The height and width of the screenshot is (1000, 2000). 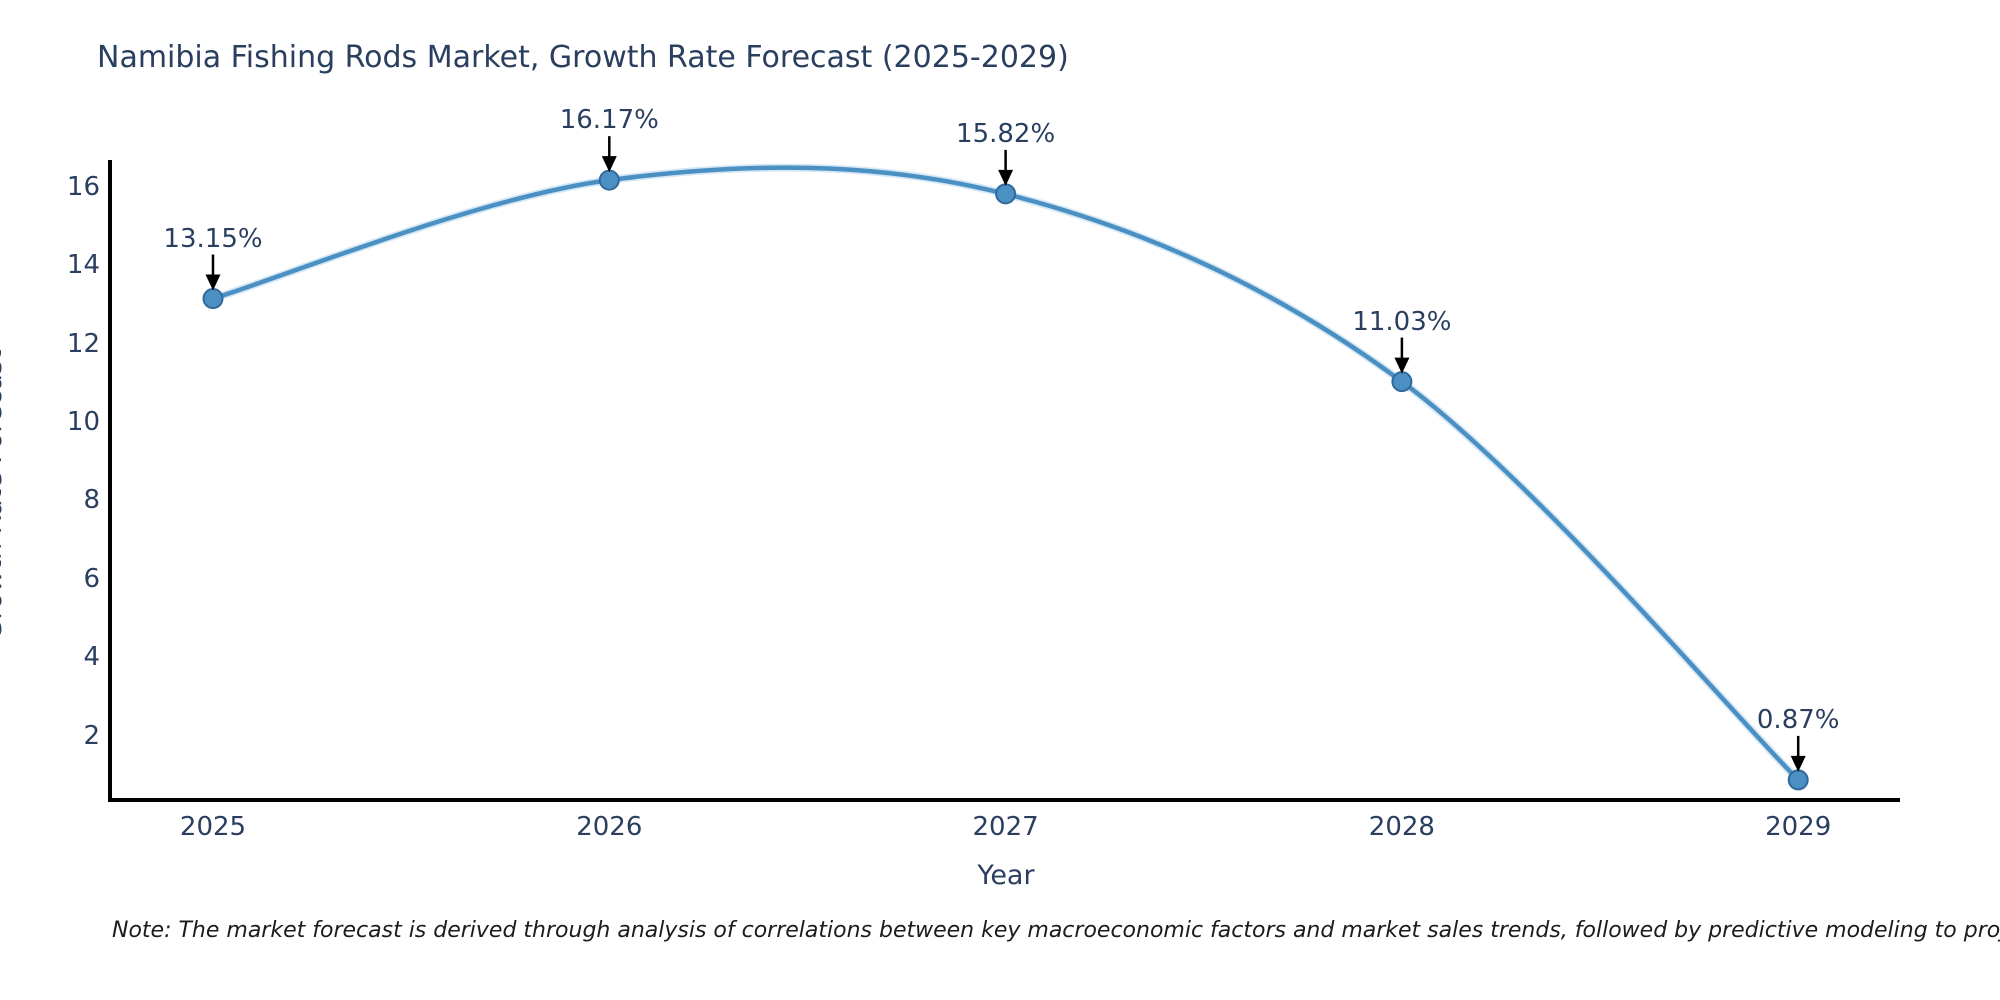 What do you see at coordinates (91, 735) in the screenshot?
I see `y-tick-label: 2` at bounding box center [91, 735].